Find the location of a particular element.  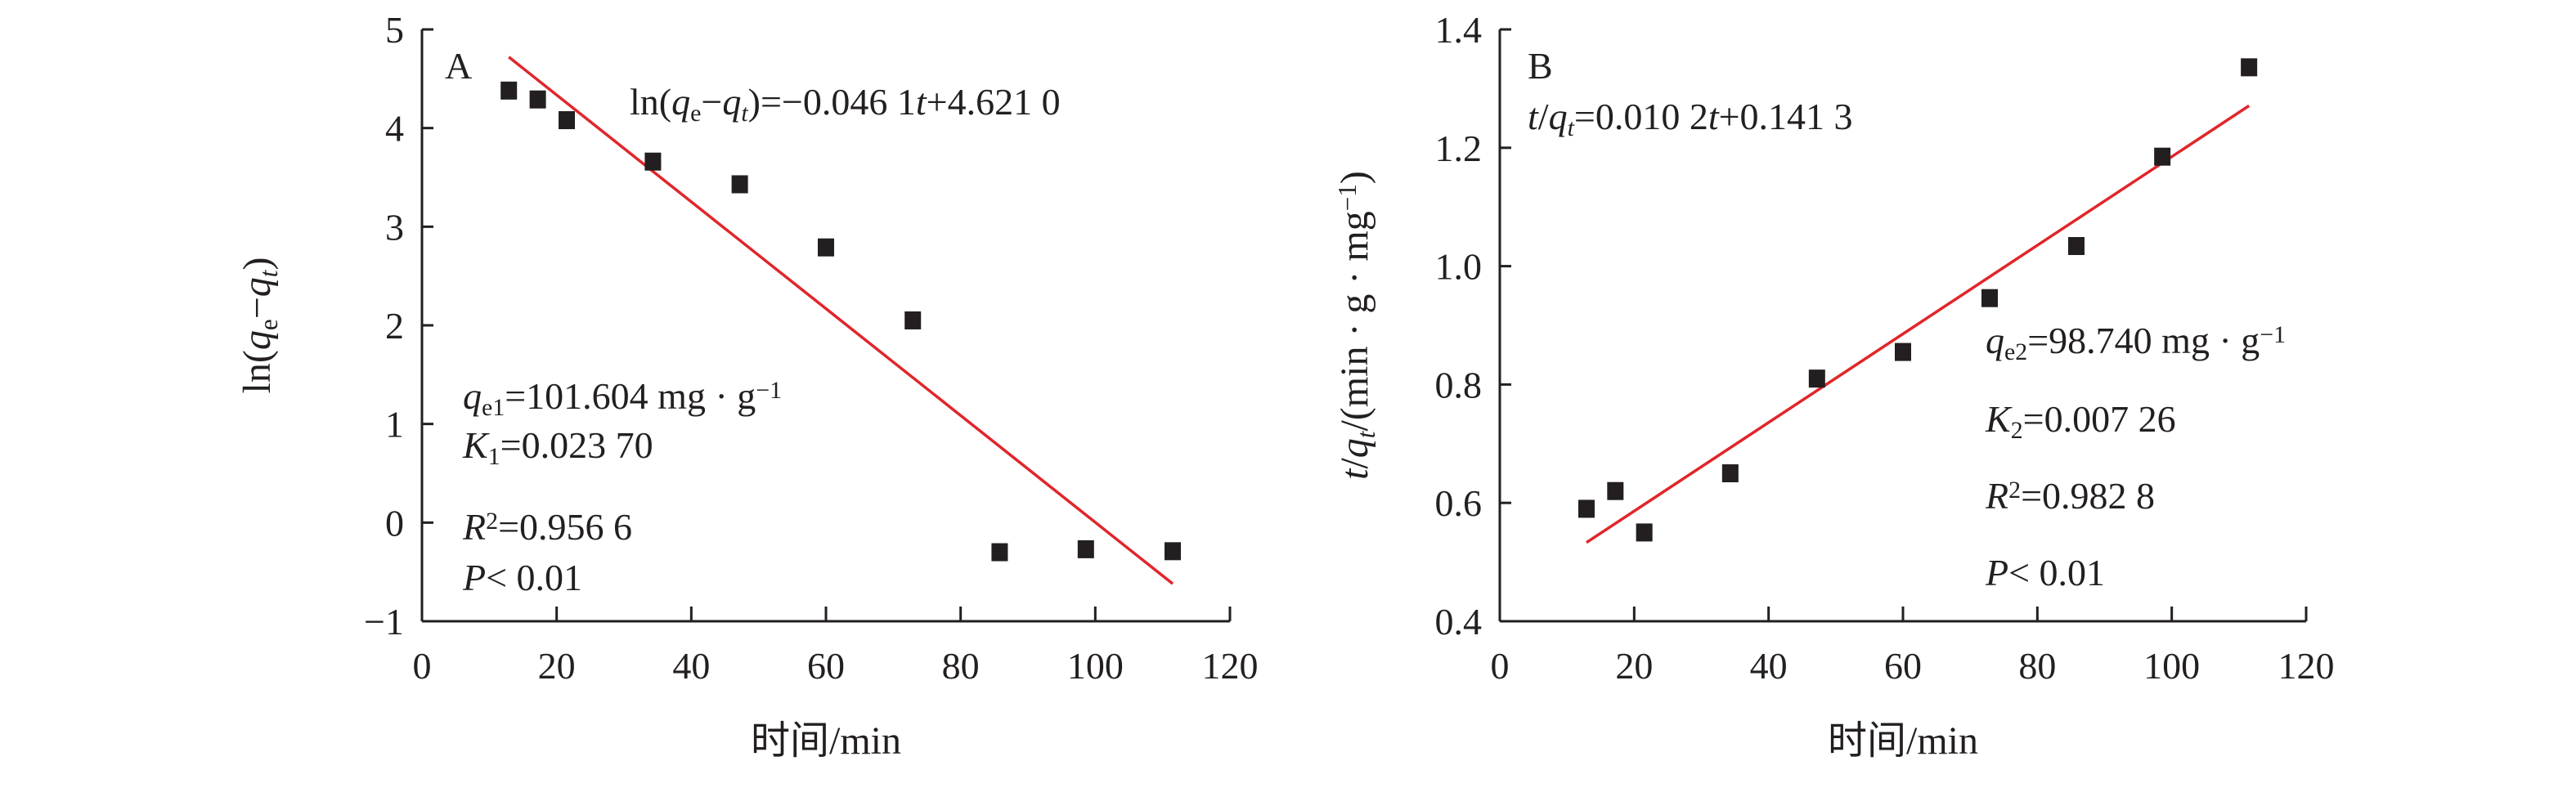

text-segment: =0.982 8 is located at coordinates (2088, 496).